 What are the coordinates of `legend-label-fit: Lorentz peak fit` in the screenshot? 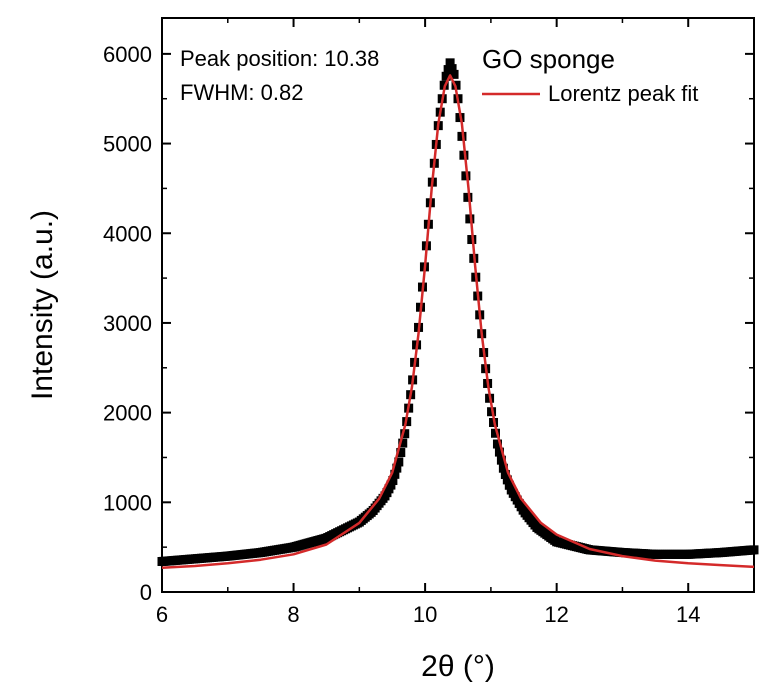 It's located at (623, 93).